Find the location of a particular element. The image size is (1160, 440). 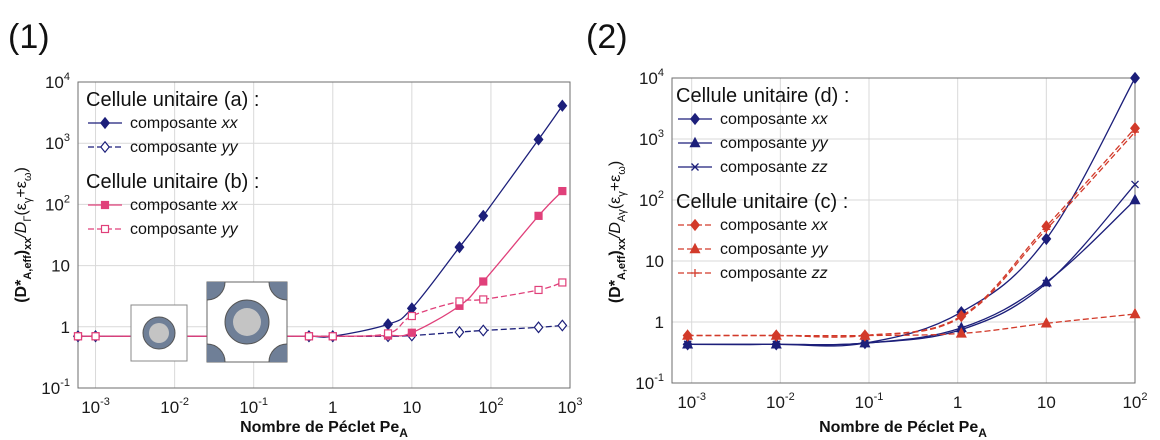

legend-entry-component: xx is located at coordinates (820, 119).